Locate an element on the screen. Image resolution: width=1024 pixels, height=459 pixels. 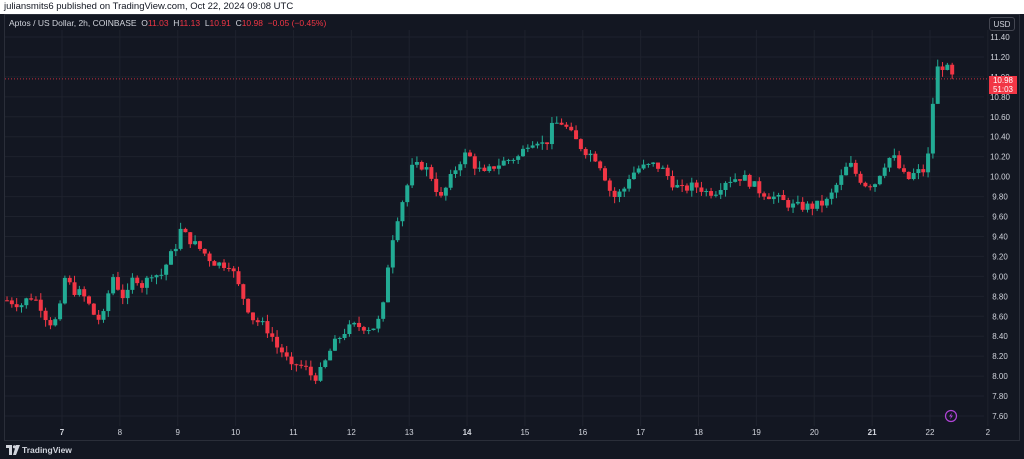
footer-brand: TradingView is located at coordinates (47, 450).